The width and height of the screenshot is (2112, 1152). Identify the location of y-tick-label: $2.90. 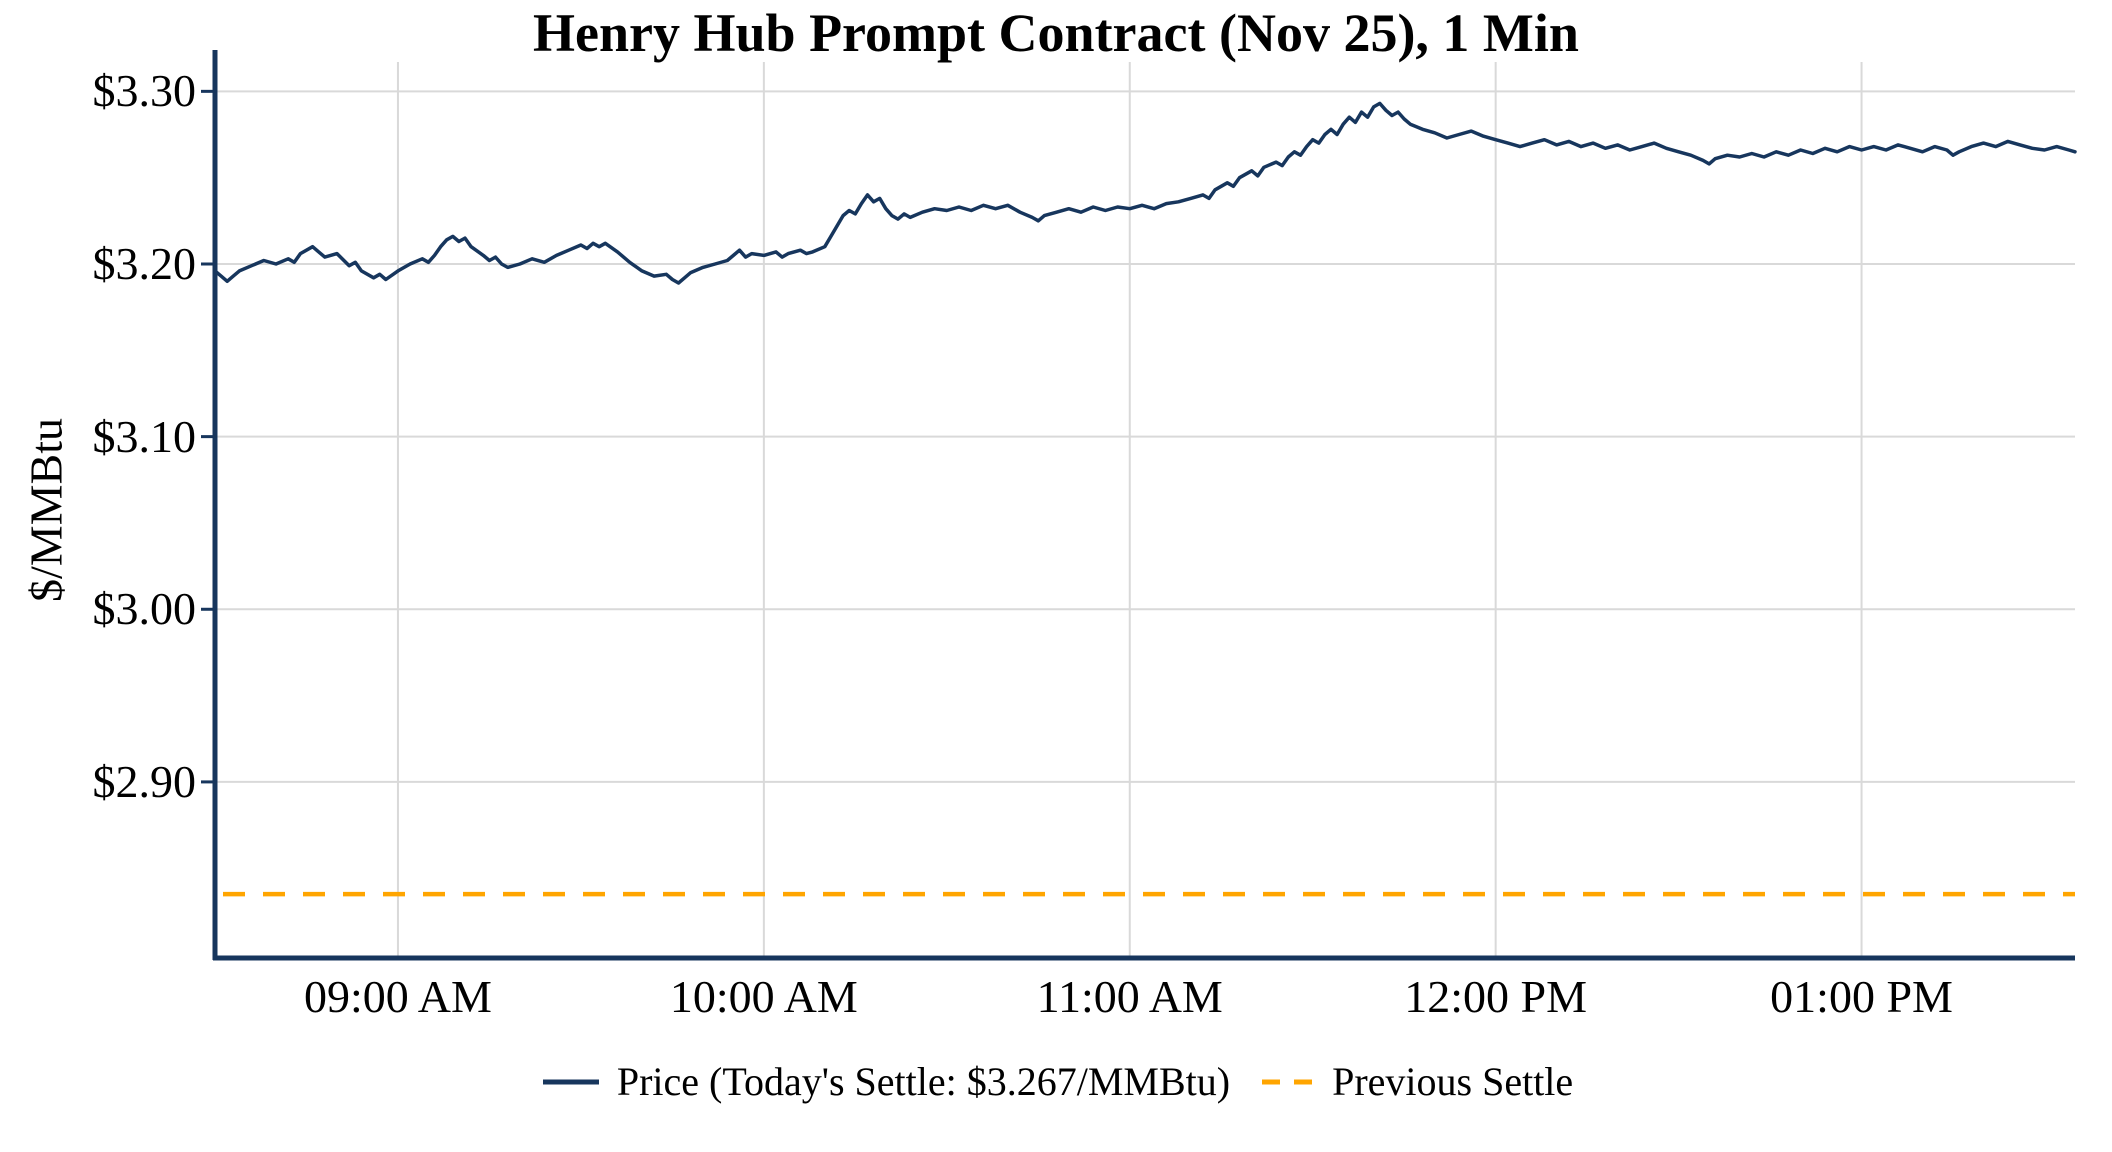
(144, 781).